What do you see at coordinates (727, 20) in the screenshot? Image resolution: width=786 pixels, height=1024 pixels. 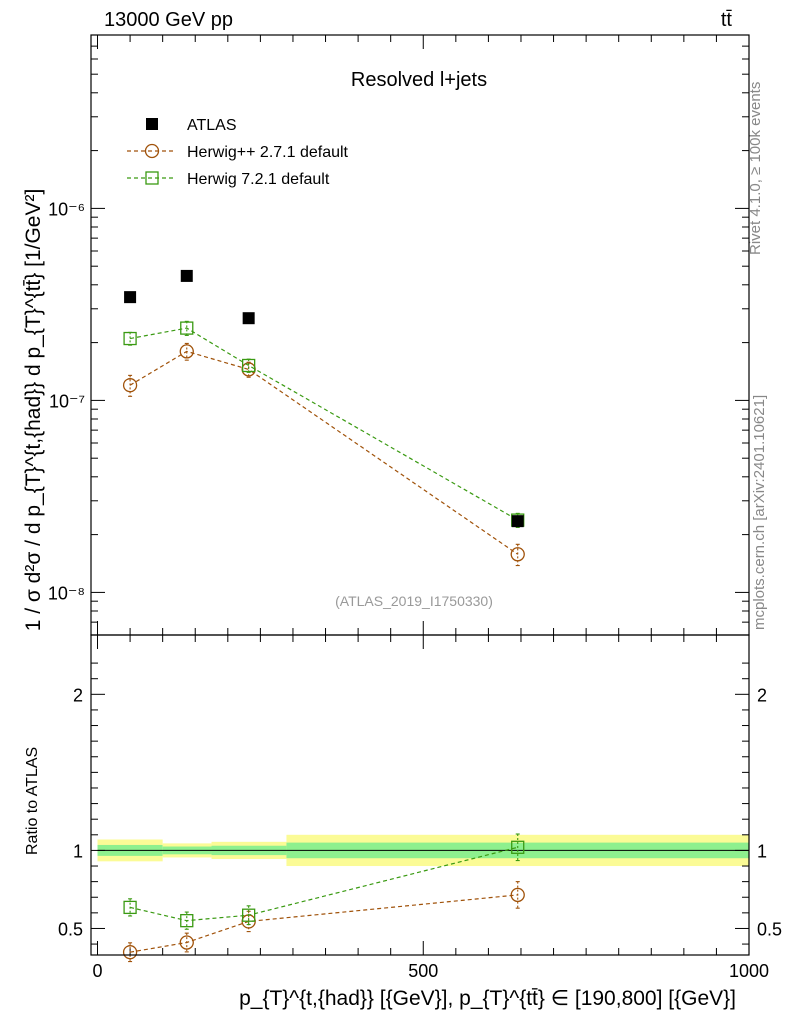 I see `header-process-label: tt̄` at bounding box center [727, 20].